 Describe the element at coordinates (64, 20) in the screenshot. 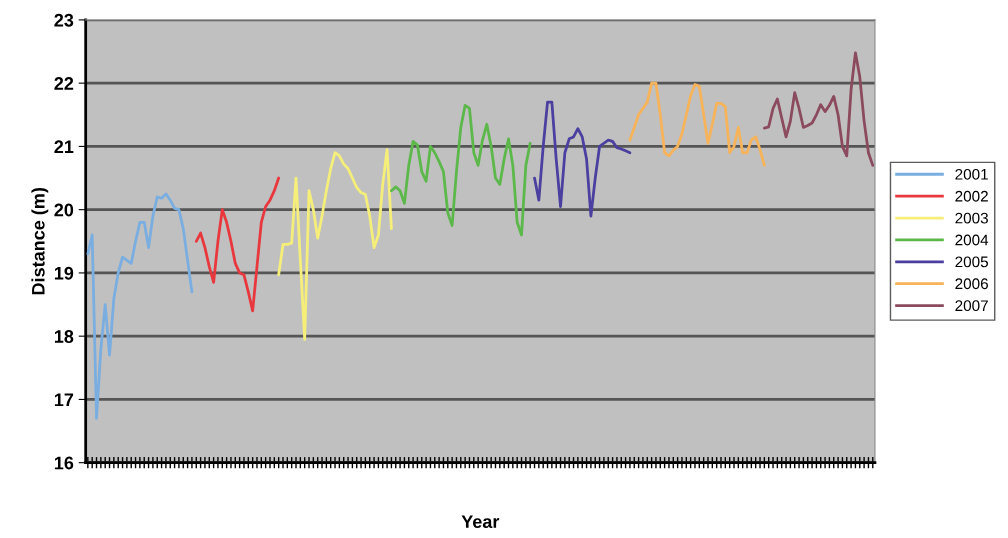

I see `y-tick-label: 23` at that location.